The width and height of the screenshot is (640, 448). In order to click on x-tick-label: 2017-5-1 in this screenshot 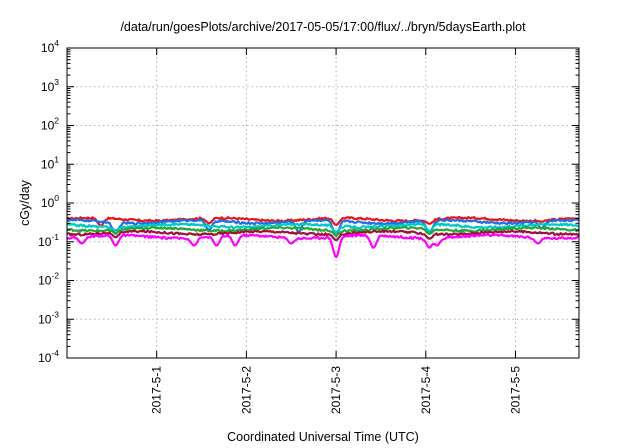, I will do `click(157, 390)`.